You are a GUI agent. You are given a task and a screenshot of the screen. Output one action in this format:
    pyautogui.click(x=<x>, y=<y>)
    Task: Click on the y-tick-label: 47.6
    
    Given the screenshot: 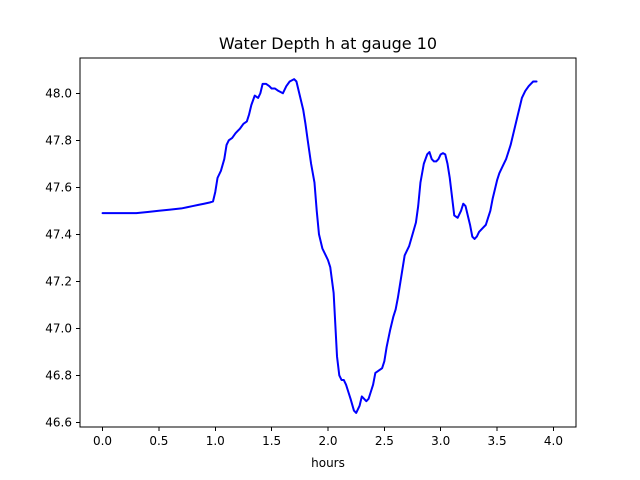 What is the action you would take?
    pyautogui.click(x=58, y=187)
    